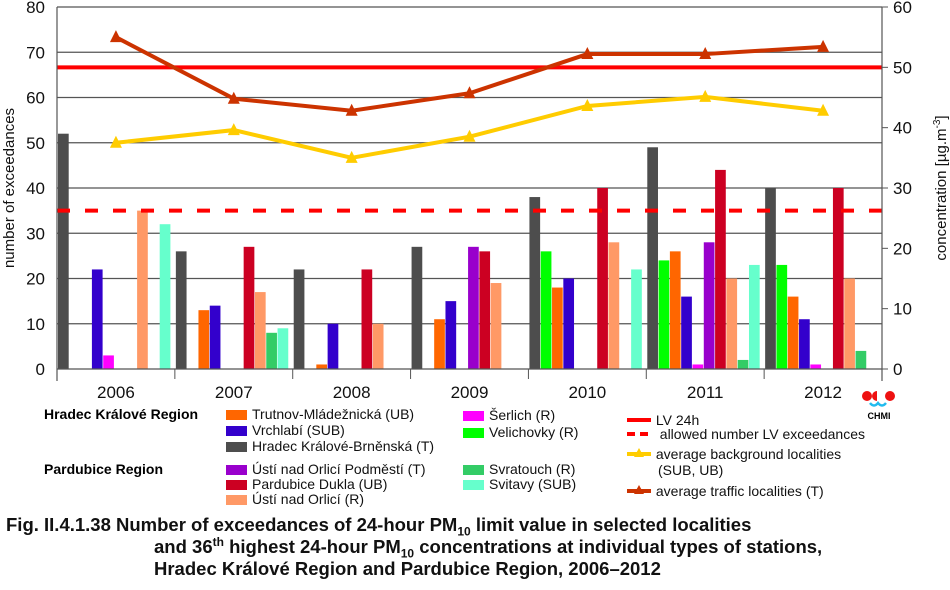  Describe the element at coordinates (941, 187) in the screenshot. I see `y-axis-right-label: concentration [µg.m-3]` at that location.